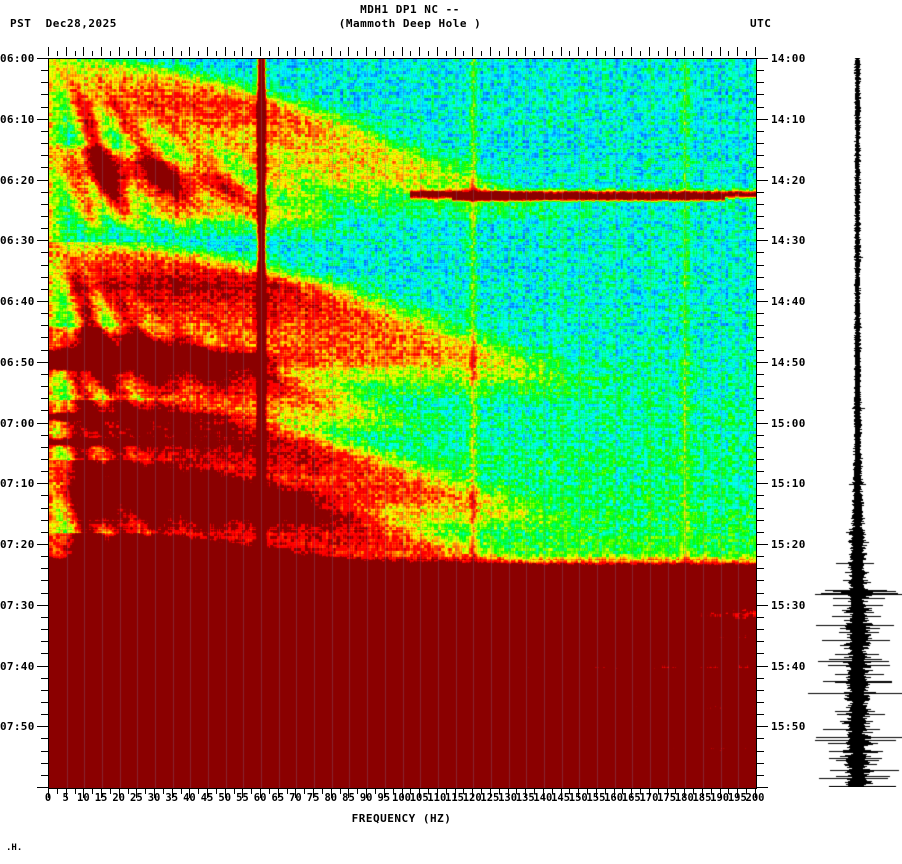 The image size is (902, 864). I want to click on freq-label: 200, so click(755, 798).